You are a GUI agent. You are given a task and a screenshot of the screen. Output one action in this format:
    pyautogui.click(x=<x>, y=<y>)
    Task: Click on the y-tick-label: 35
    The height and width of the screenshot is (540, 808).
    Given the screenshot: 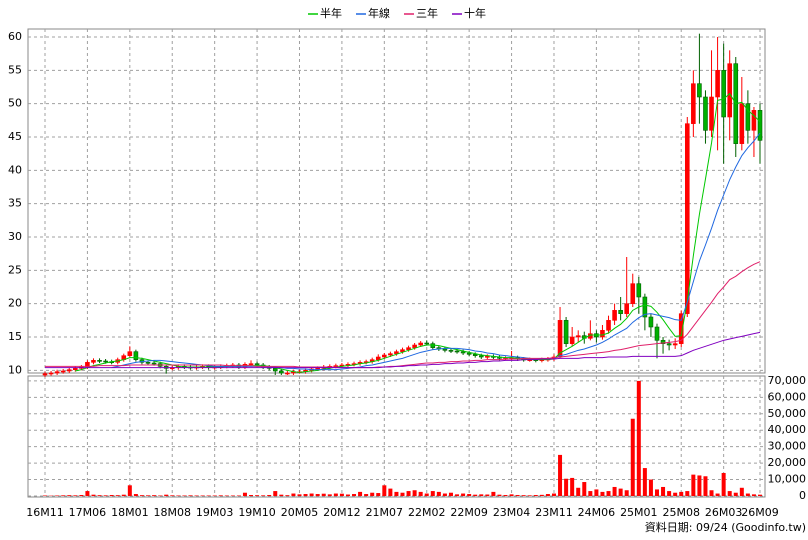 What is the action you would take?
    pyautogui.click(x=15, y=203)
    